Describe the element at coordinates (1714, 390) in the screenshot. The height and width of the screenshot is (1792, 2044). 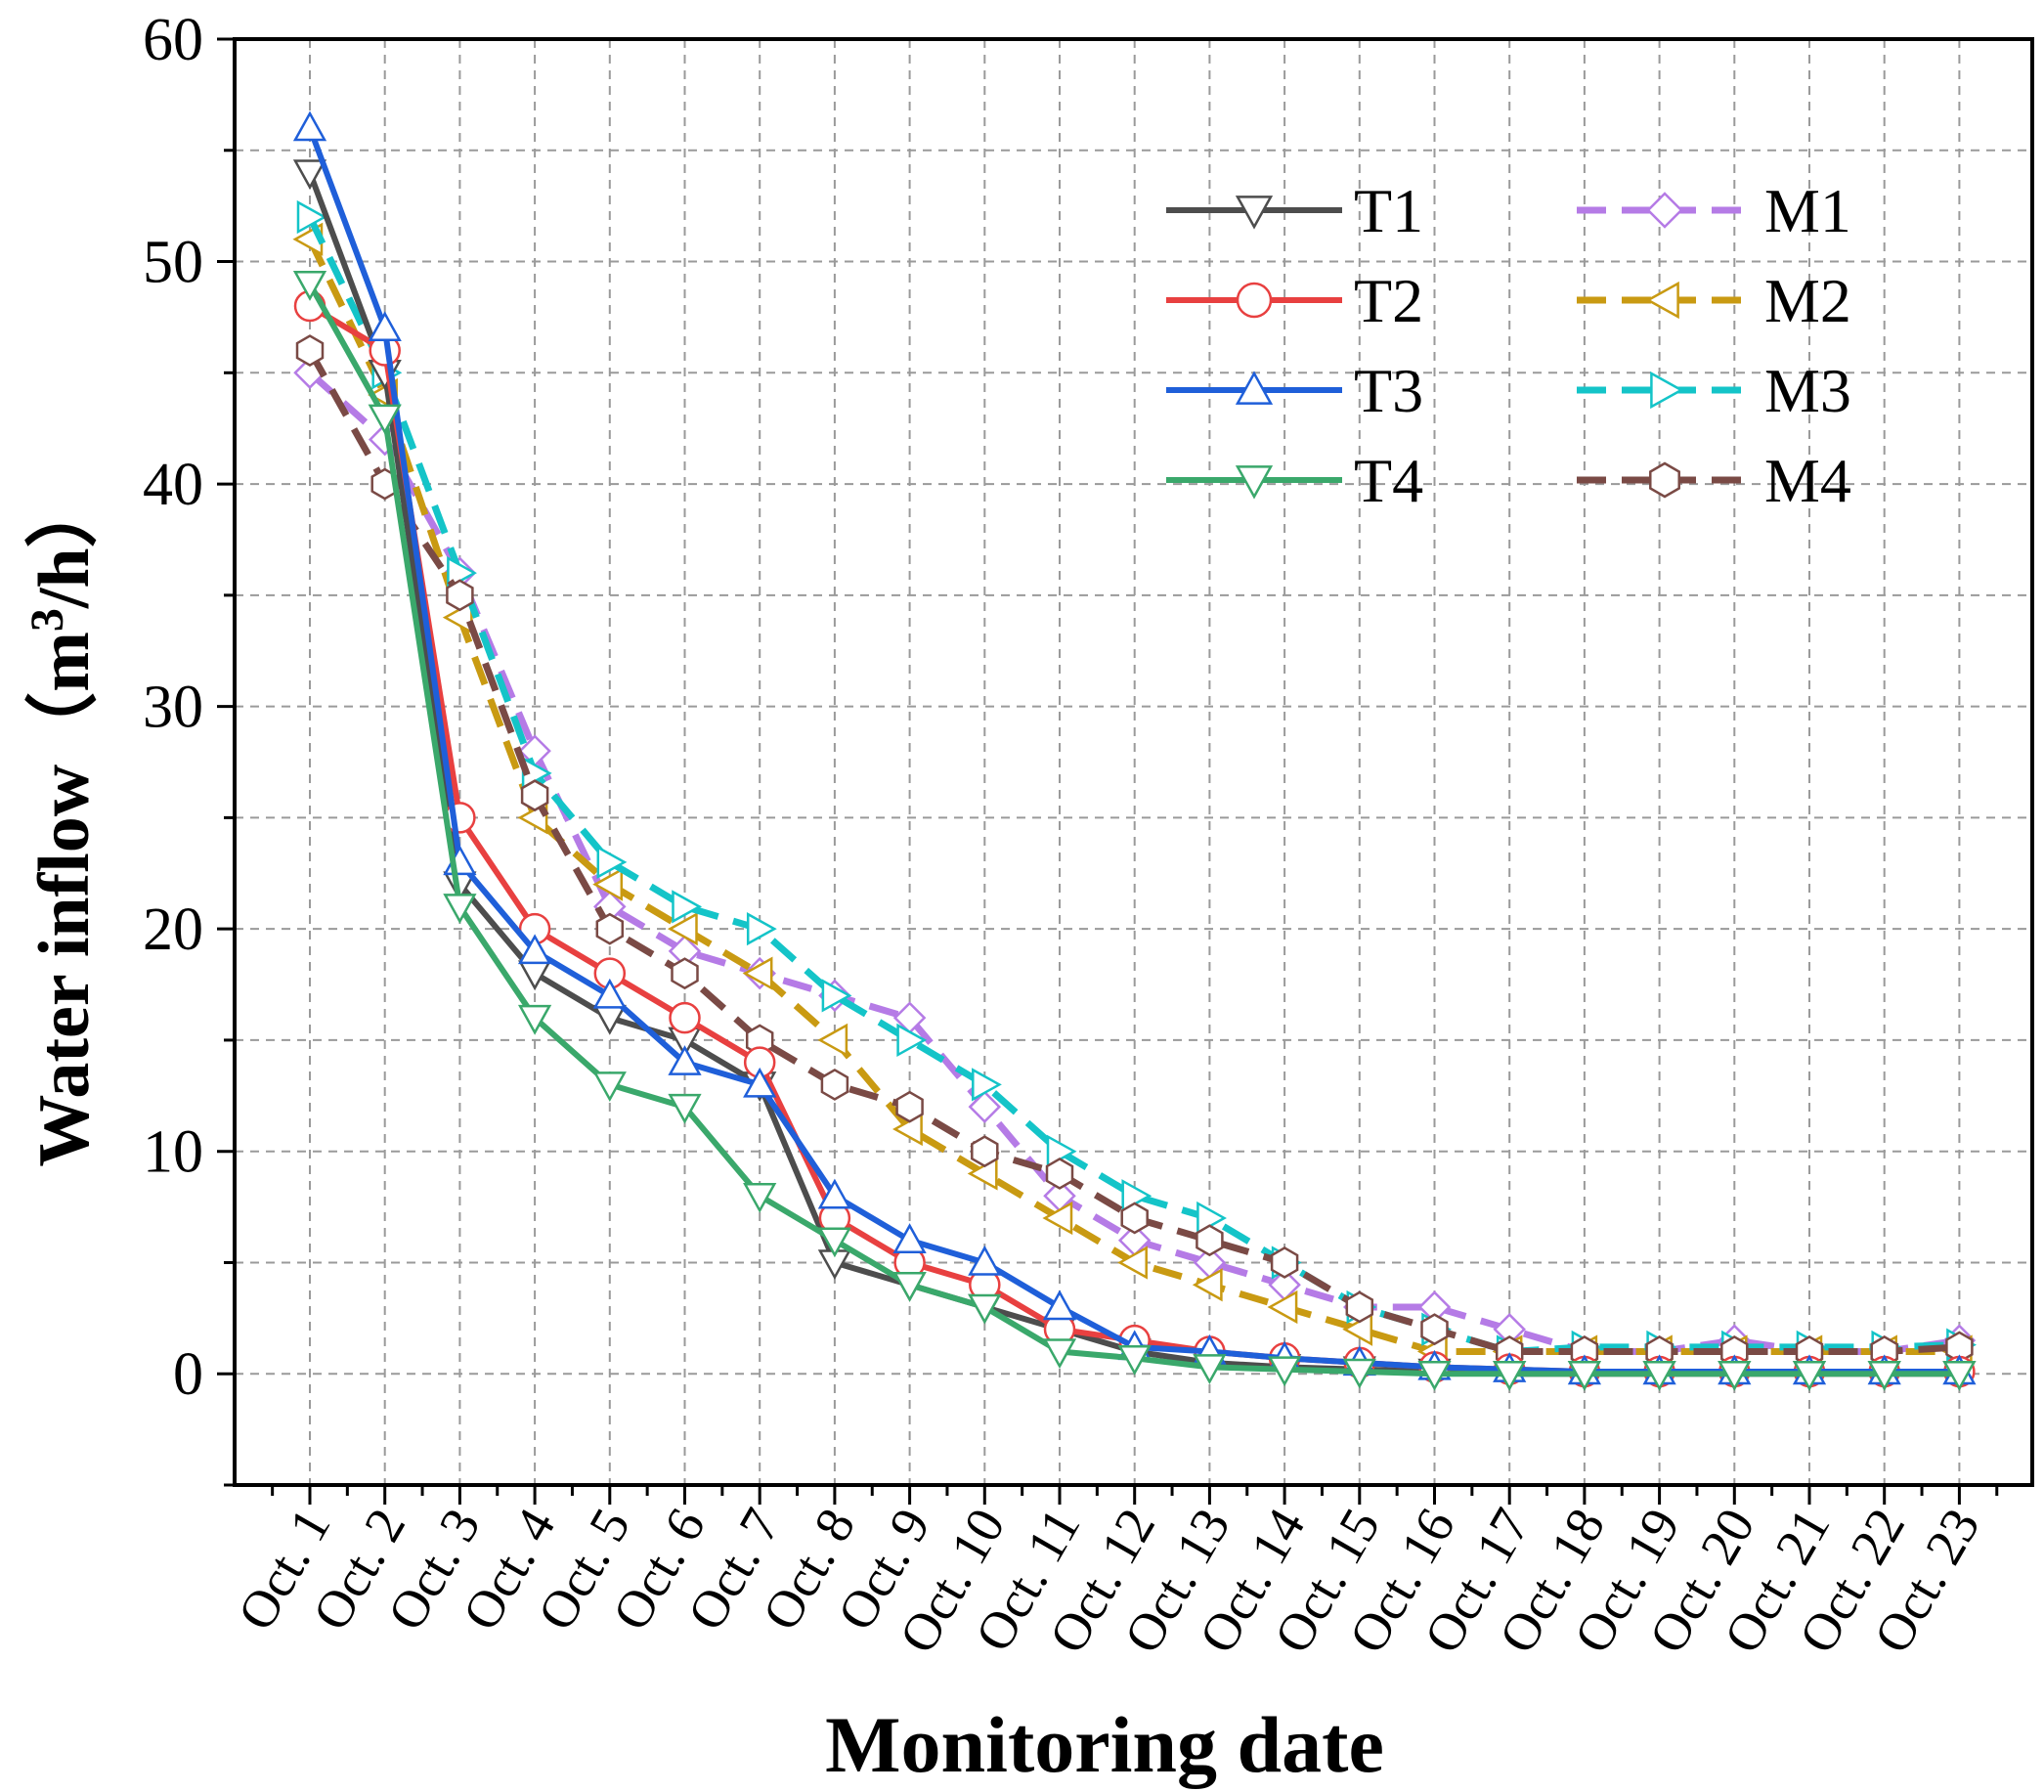
I see `legend-entry-M3: M3` at that location.